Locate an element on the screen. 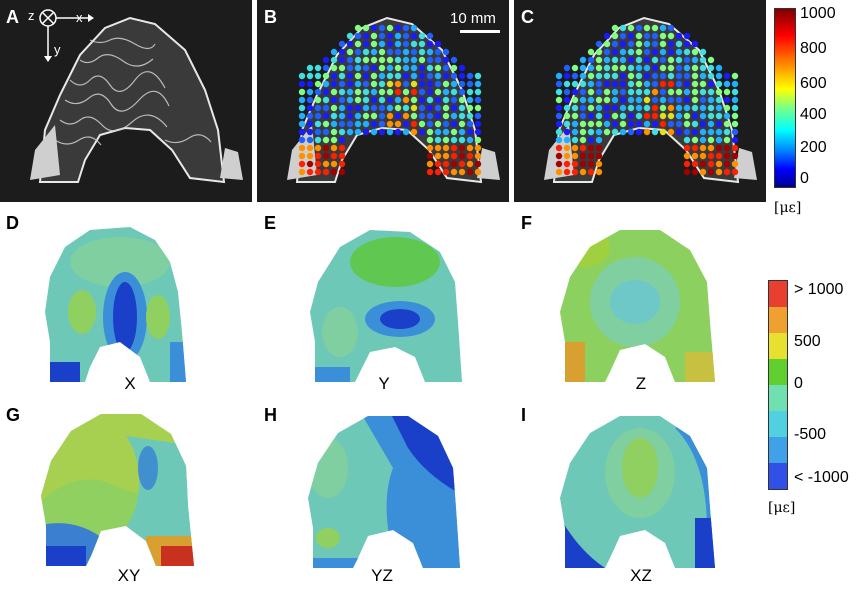 The image size is (858, 590). panel-label-g: G is located at coordinates (13, 415).